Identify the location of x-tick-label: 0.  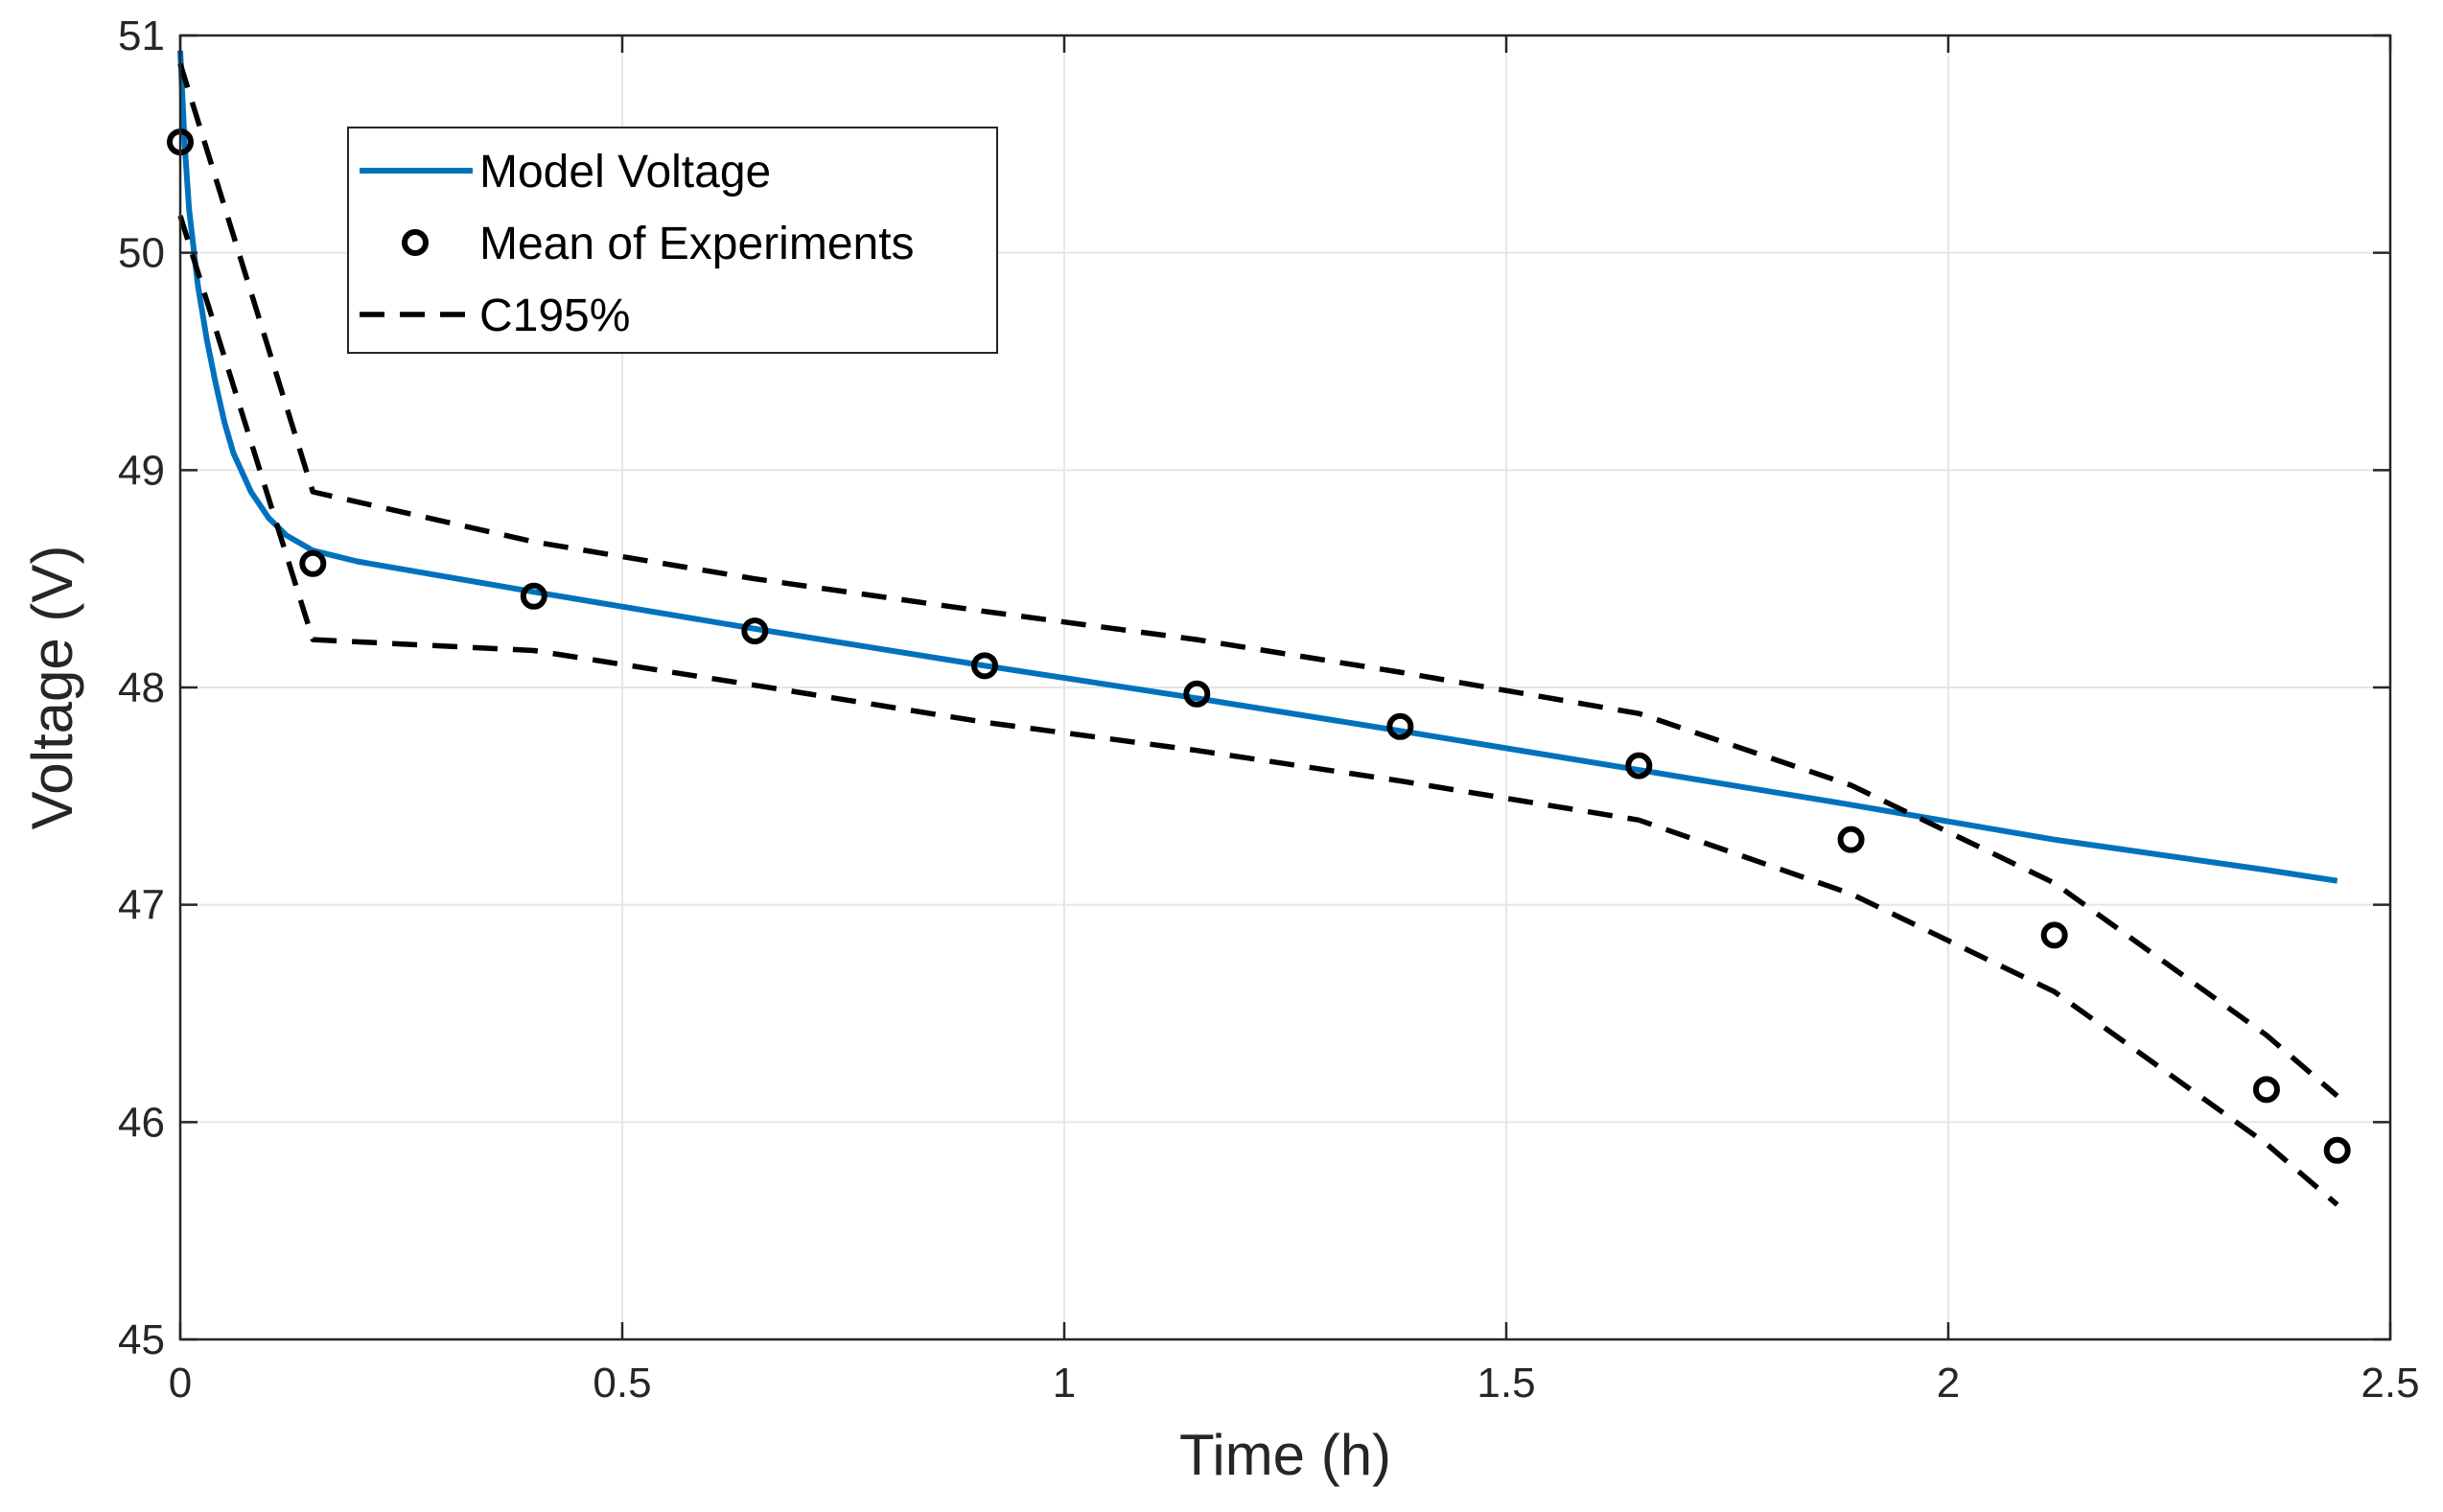
(180, 1383).